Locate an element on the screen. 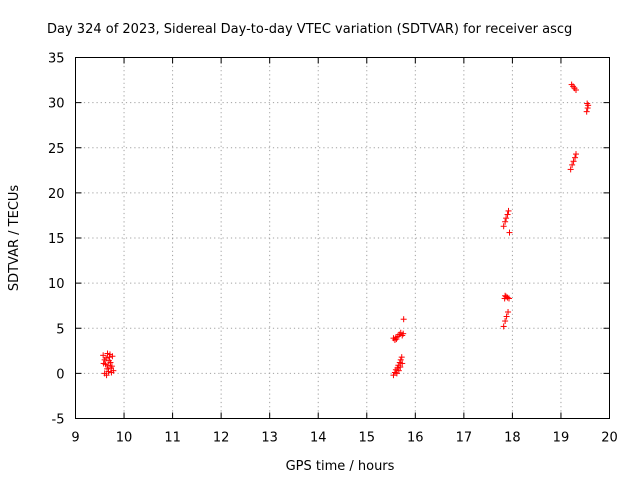 The width and height of the screenshot is (640, 480). x-tick-label: 13 is located at coordinates (269, 438).